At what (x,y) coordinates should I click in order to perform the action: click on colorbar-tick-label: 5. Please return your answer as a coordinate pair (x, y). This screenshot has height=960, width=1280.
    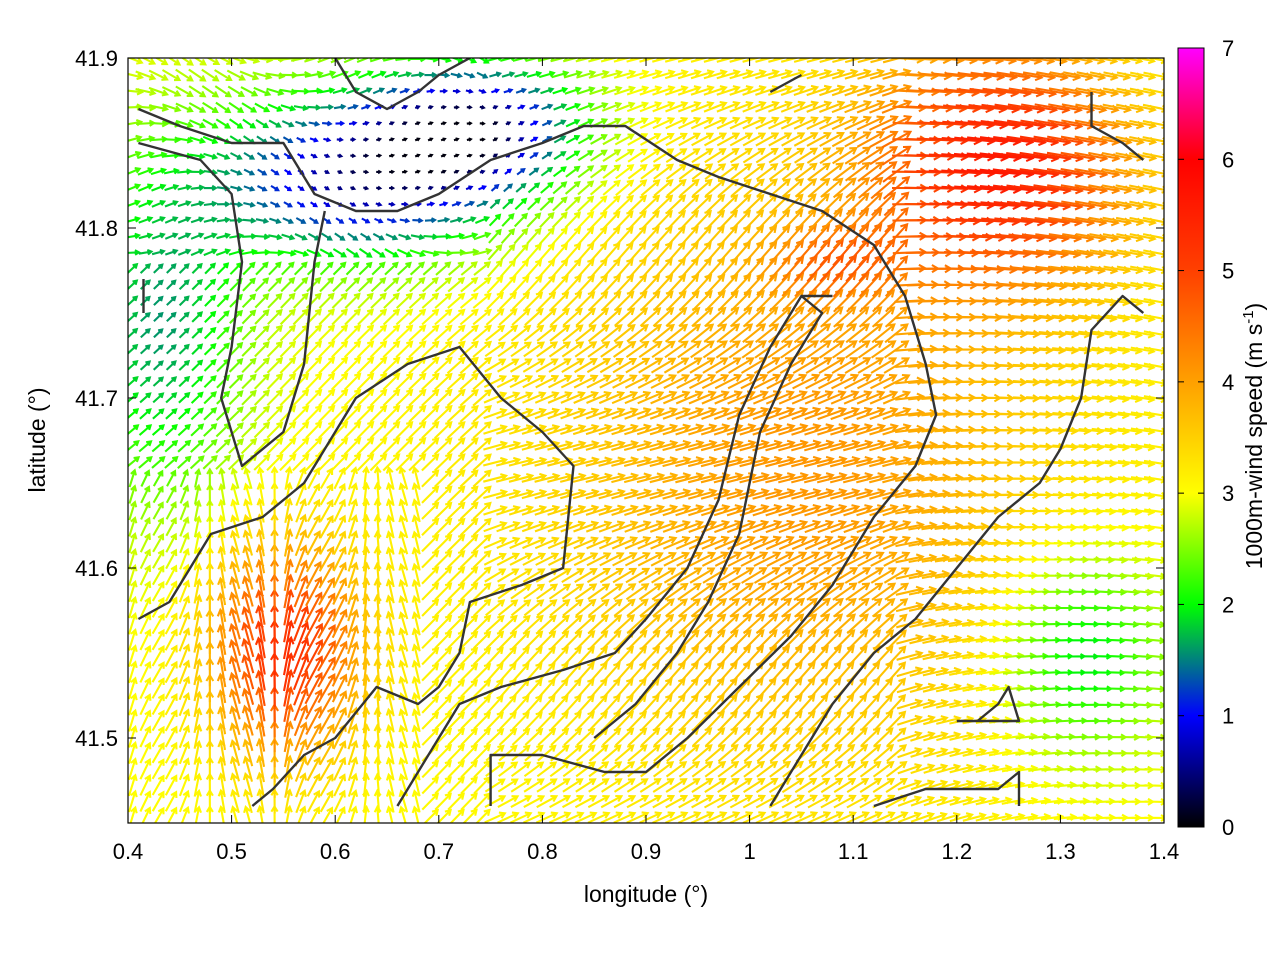
    Looking at the image, I should click on (1228, 271).